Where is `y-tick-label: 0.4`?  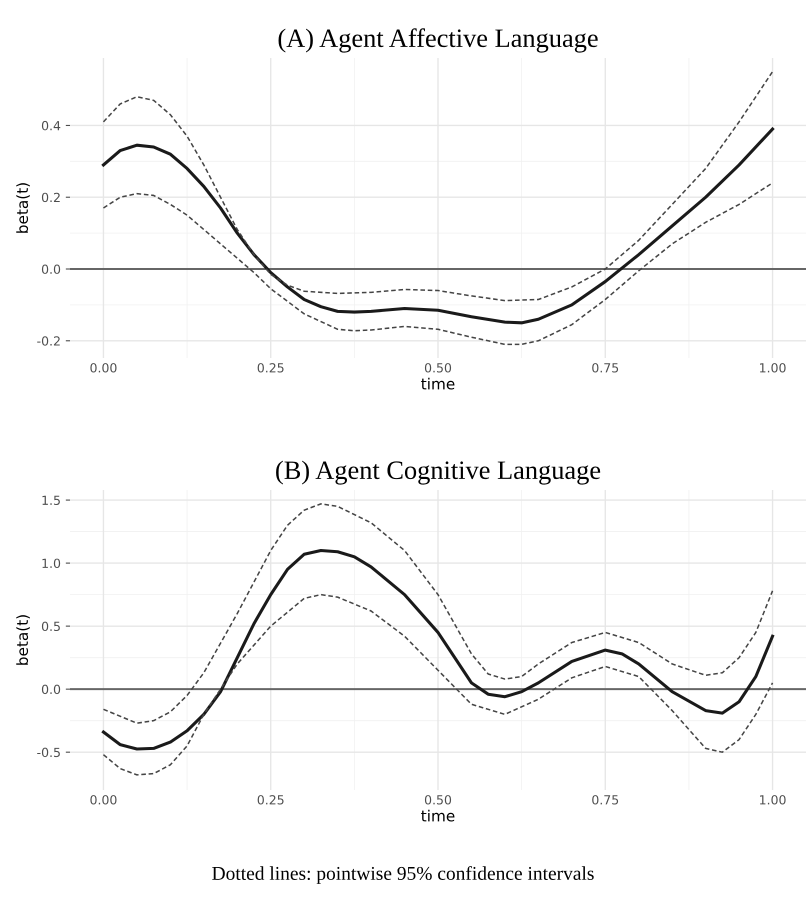
y-tick-label: 0.4 is located at coordinates (51, 125).